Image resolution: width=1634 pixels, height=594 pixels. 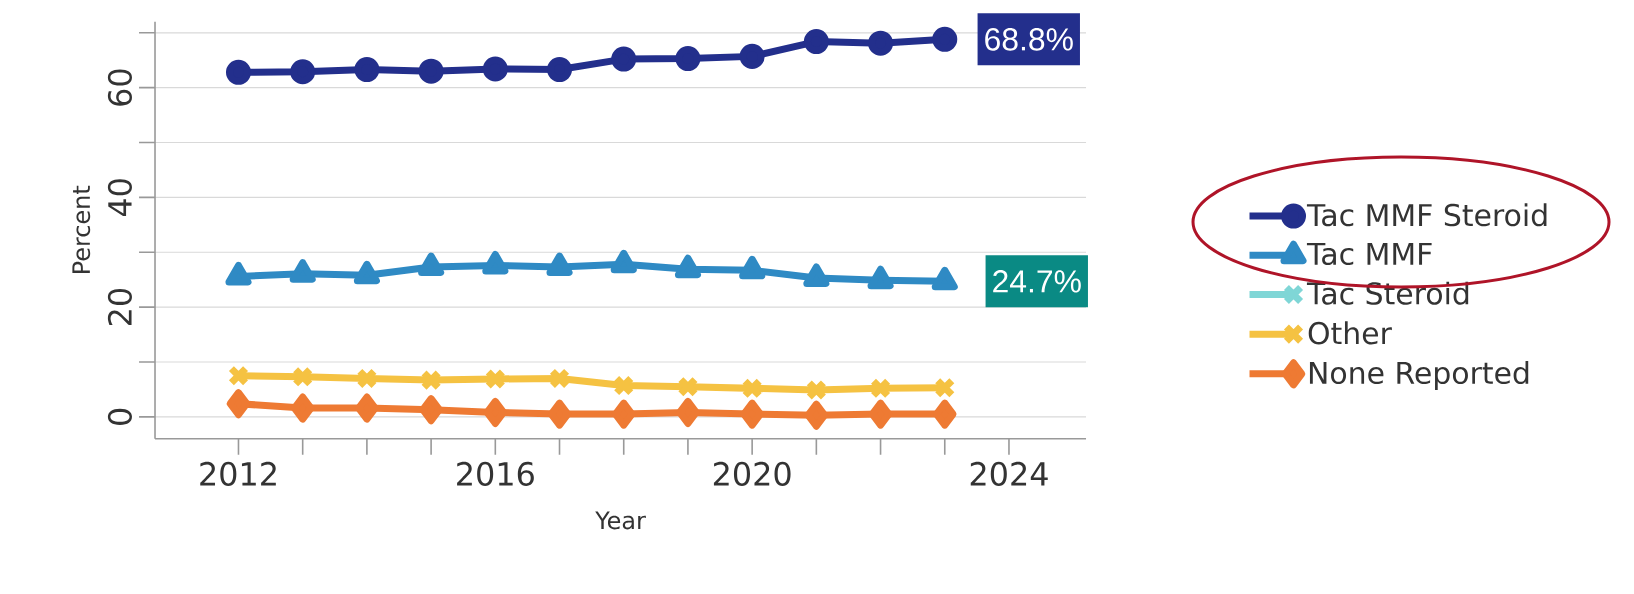 I want to click on legend-label: Tac MMF, so click(x=1369, y=254).